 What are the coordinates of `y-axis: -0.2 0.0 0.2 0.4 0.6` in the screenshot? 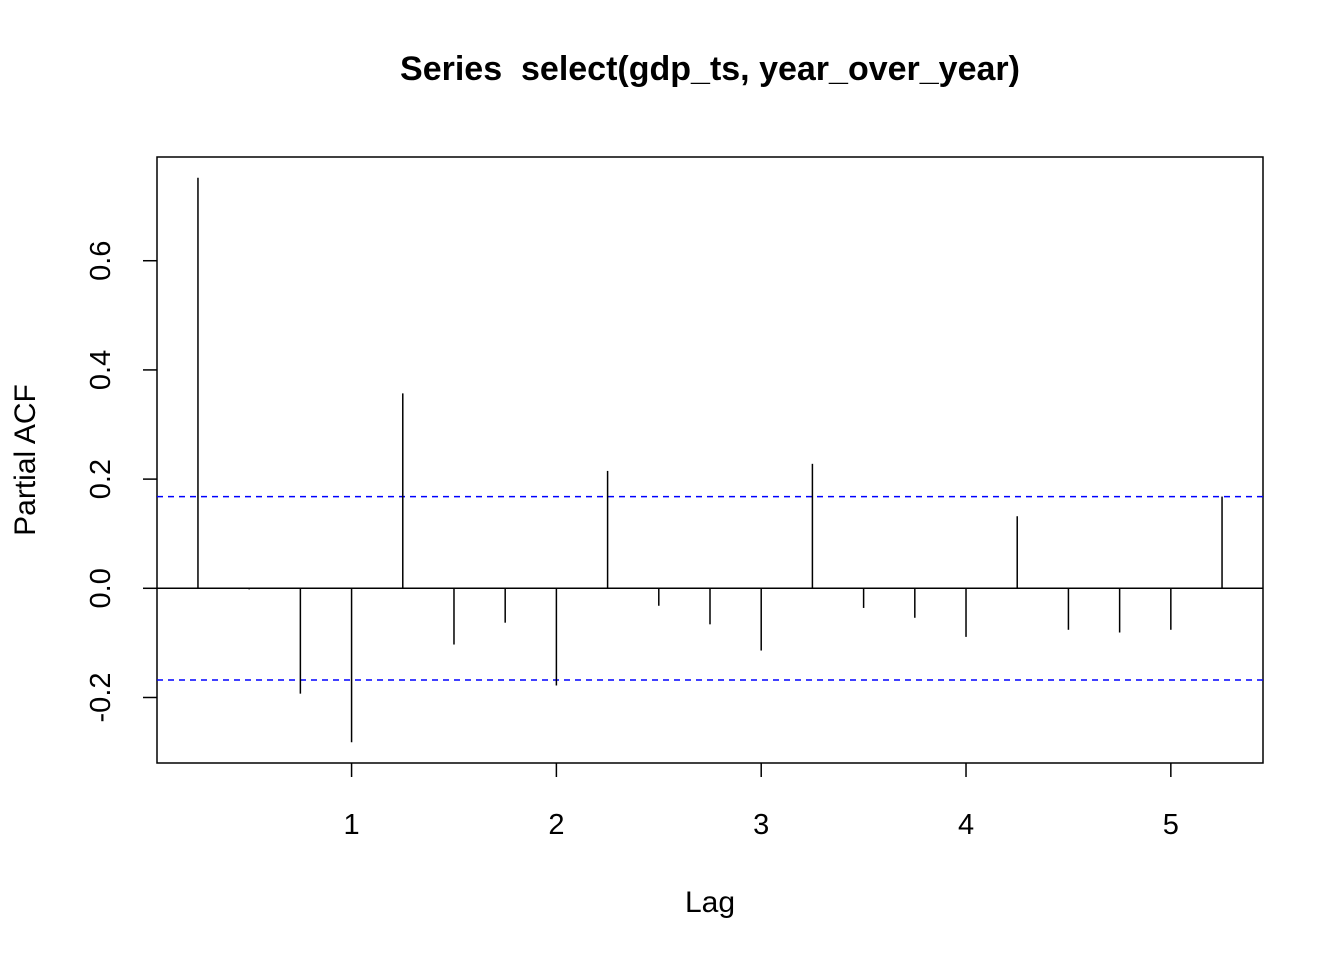 It's located at (121, 481).